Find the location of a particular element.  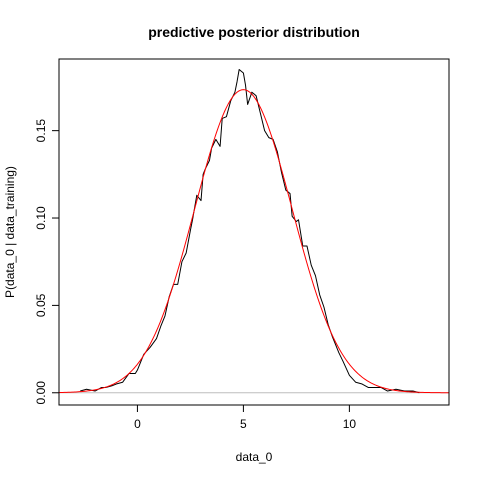

y-tick-label: 0.15 is located at coordinates (41, 131).